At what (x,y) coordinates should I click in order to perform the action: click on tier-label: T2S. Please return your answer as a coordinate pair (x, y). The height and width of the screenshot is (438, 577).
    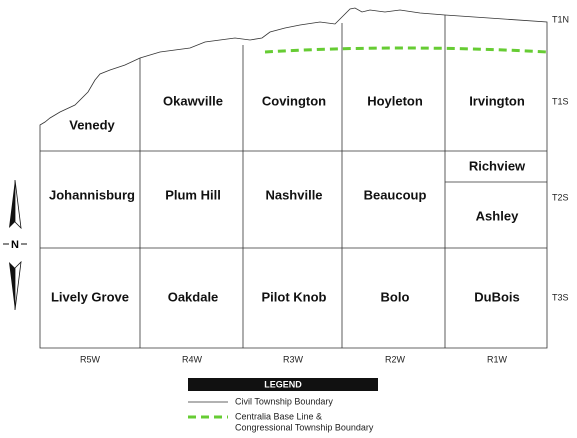
    Looking at the image, I should click on (560, 197).